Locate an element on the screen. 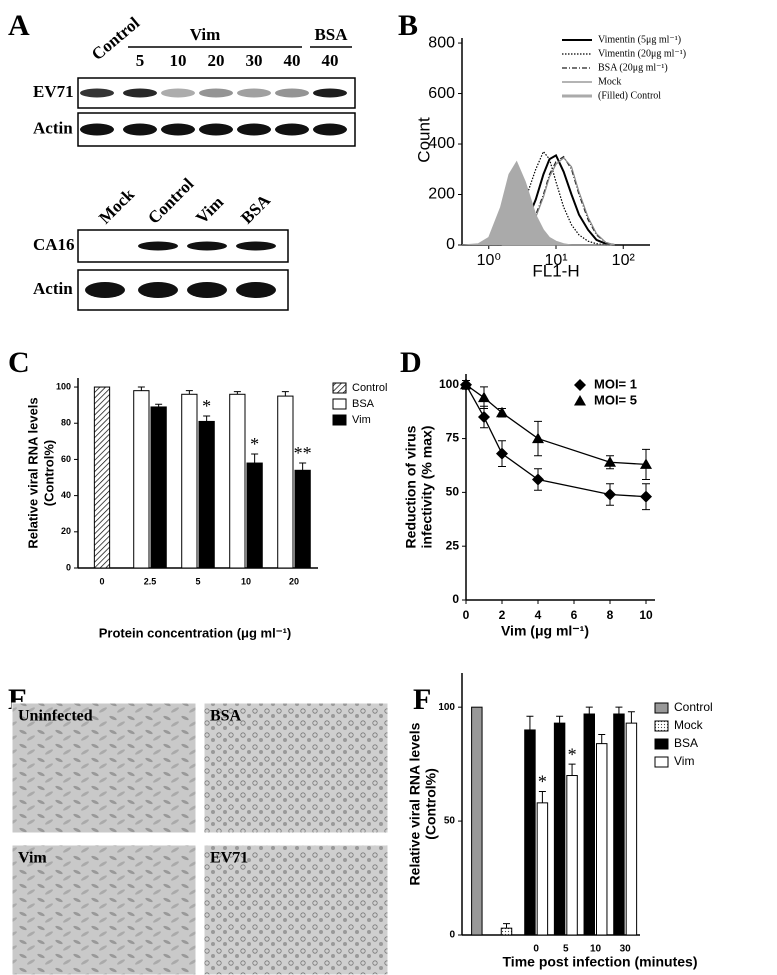  column-header: Control is located at coordinates (170, 200).